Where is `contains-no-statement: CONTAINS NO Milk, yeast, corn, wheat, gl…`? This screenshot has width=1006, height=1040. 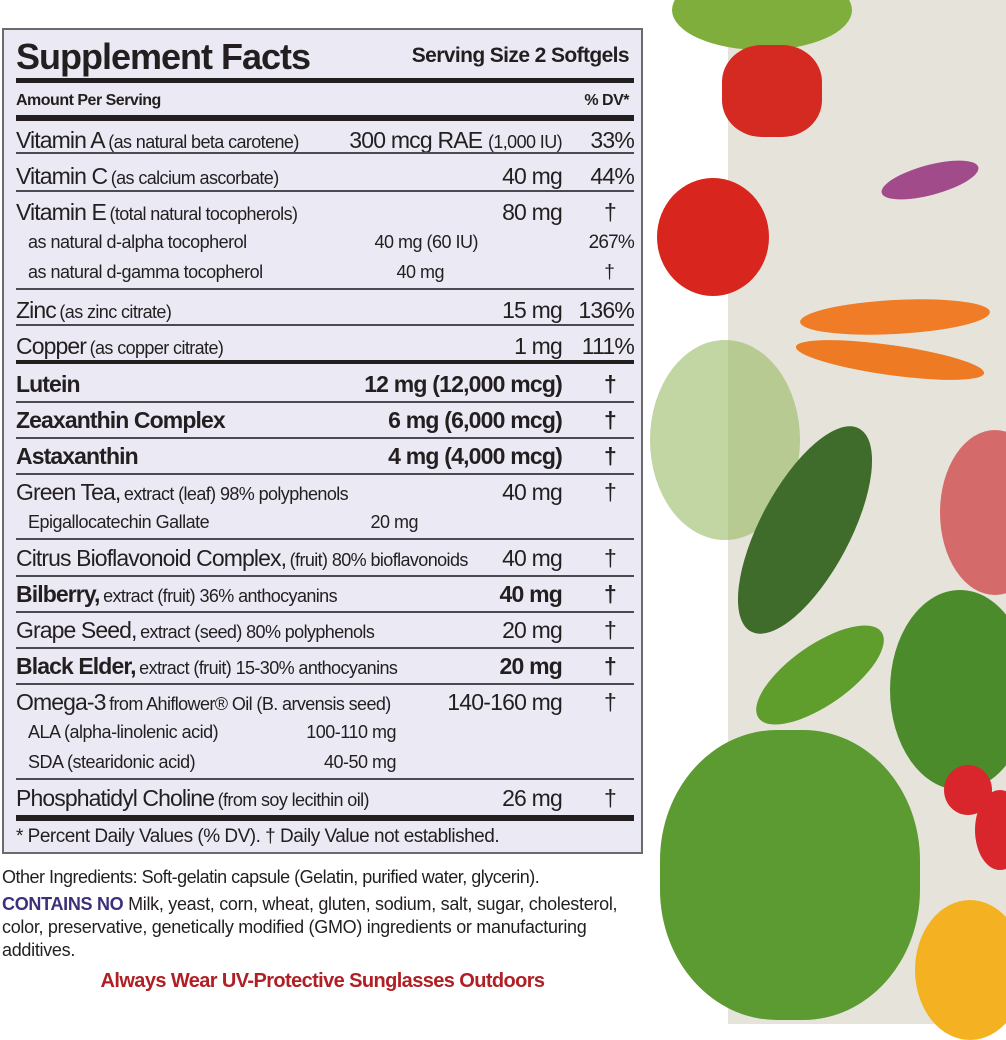 contains-no-statement: CONTAINS NO Milk, yeast, corn, wheat, gl… is located at coordinates (324, 927).